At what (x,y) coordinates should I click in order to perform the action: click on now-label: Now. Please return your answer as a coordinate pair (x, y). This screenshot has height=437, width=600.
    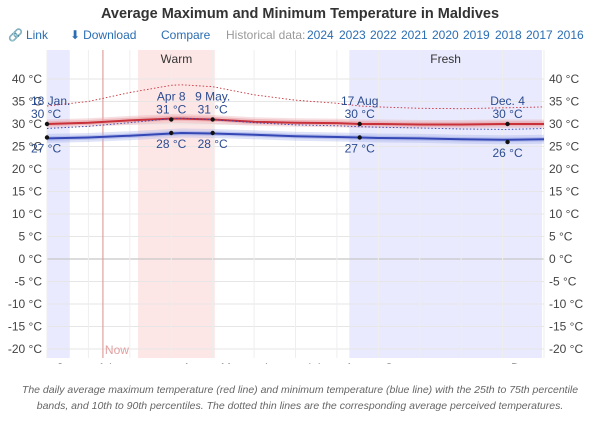
    Looking at the image, I should click on (117, 350).